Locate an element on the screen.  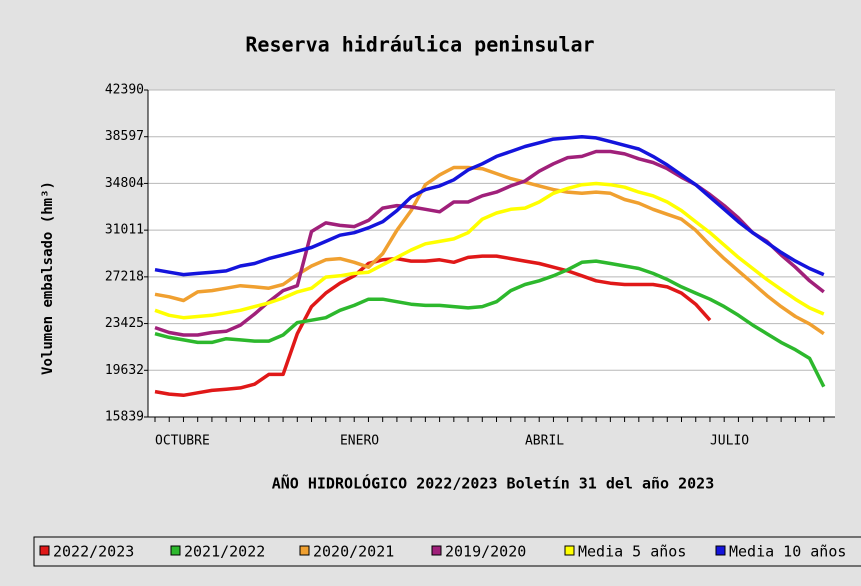
y-tick-label: 19632 is located at coordinates (124, 370).